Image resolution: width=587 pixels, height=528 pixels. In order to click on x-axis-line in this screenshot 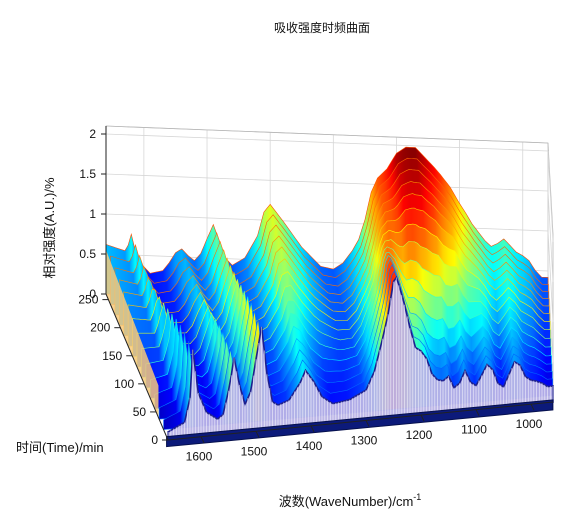, I will do `click(360, 421)`.